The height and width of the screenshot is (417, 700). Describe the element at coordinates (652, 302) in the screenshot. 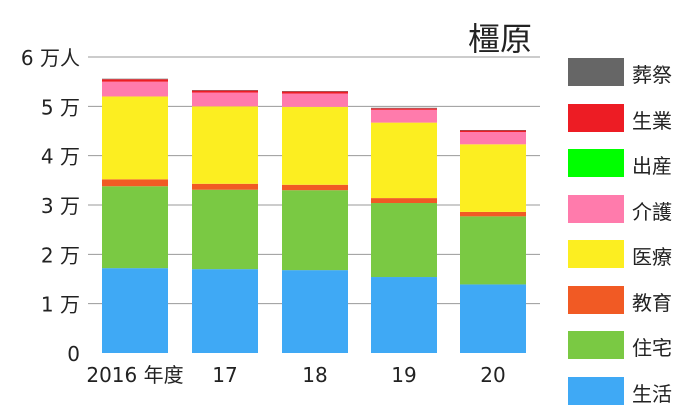

I see `legend-label: 教育` at that location.